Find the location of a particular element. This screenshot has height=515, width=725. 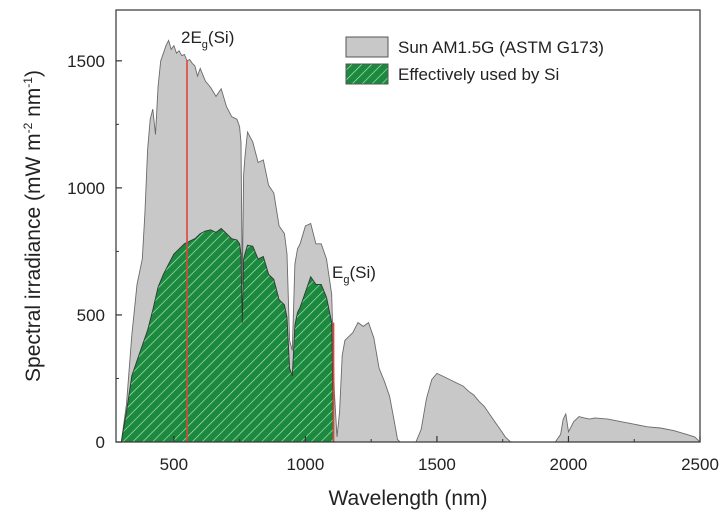

y-axis-title: Spectral irradiance (mW m-2 nm-1) is located at coordinates (33, 226).